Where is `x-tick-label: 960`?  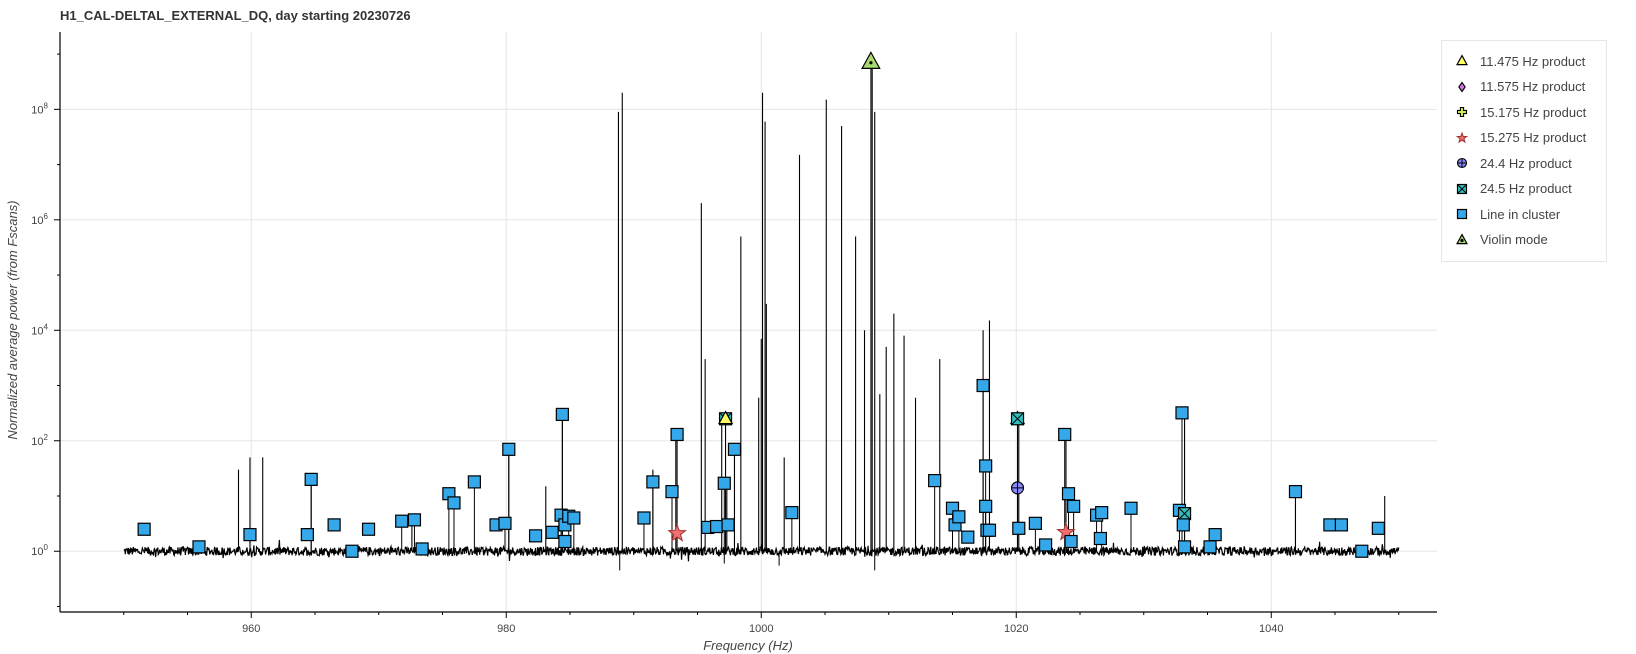
x-tick-label: 960 is located at coordinates (251, 629).